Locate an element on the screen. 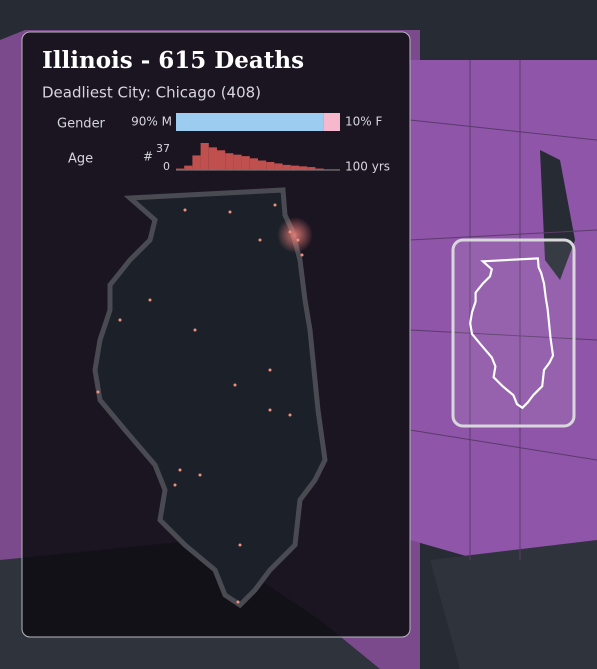 This screenshot has width=597, height=669. female-bar is located at coordinates (331, 122).